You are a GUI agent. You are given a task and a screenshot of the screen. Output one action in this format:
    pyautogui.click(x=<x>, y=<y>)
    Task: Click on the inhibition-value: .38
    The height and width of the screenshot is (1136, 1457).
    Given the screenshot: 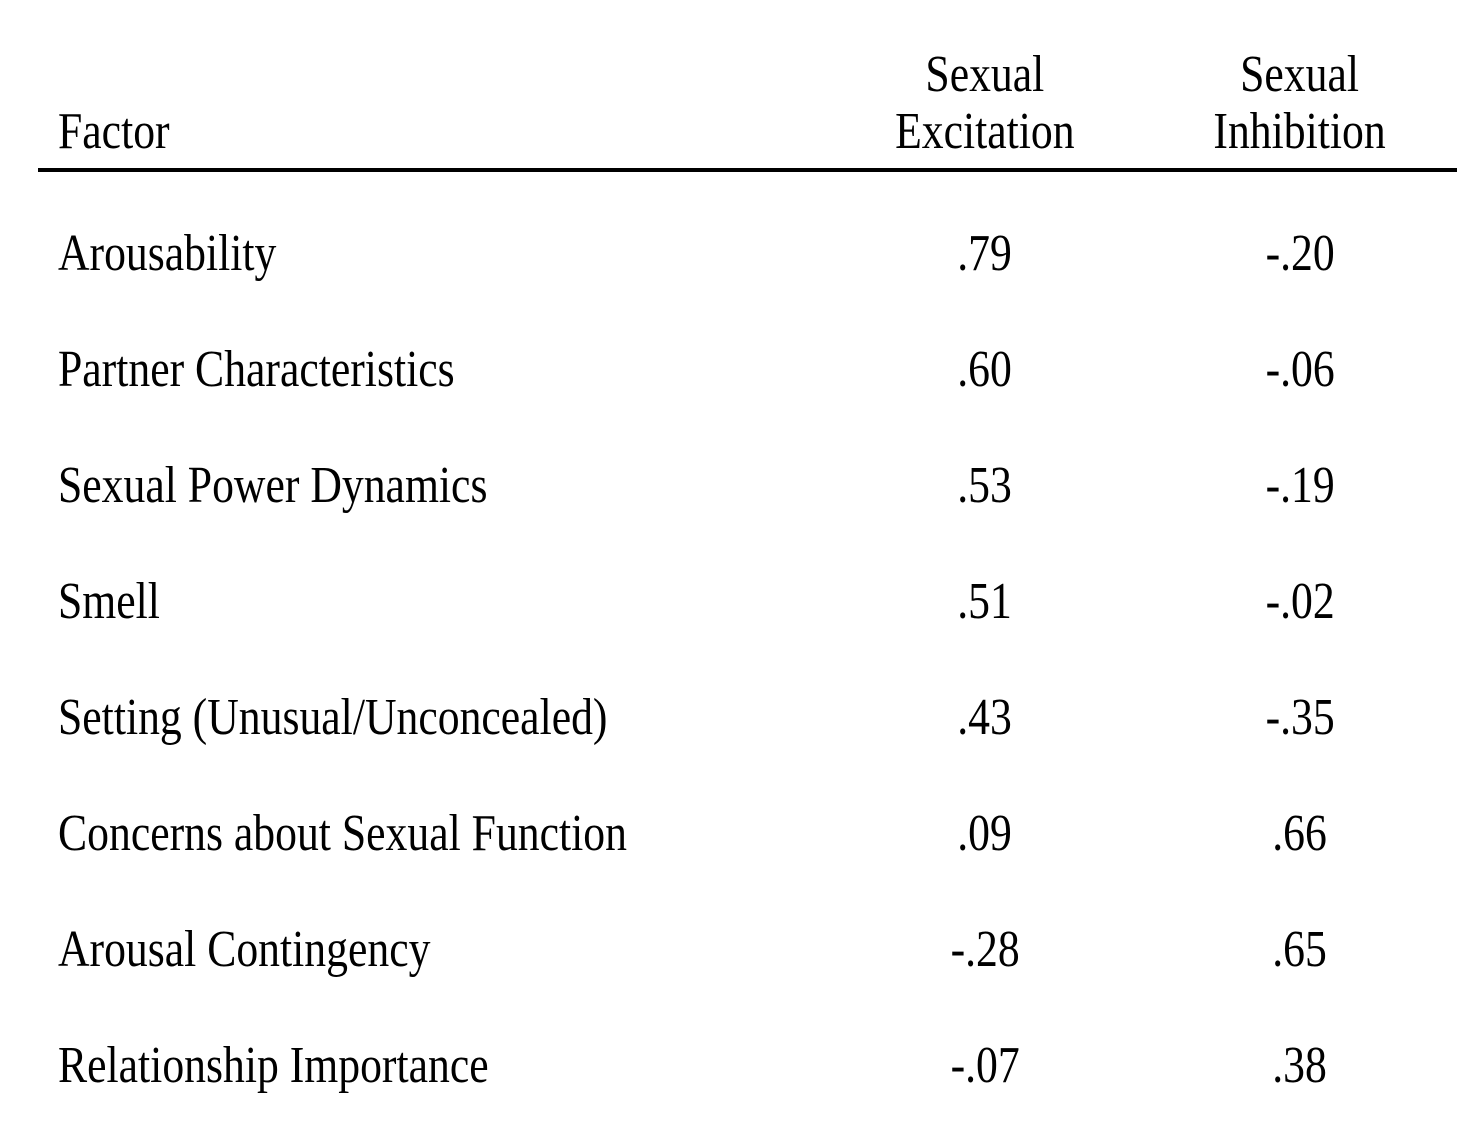 What is the action you would take?
    pyautogui.click(x=1300, y=1065)
    